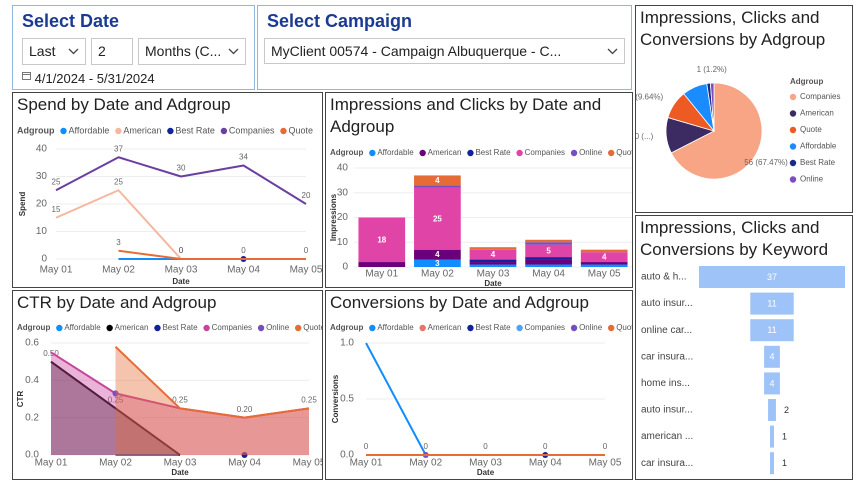  I want to click on y-axis-title: CTR, so click(20, 399).